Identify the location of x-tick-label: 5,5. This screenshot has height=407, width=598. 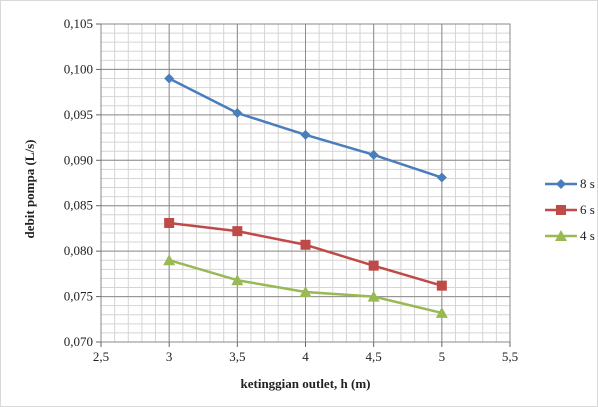
(510, 356).